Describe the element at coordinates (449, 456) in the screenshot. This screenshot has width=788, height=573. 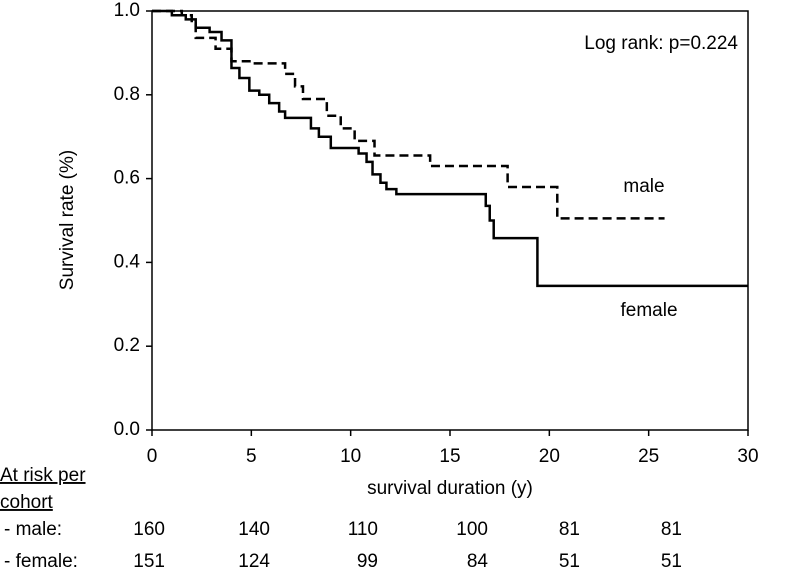
I see `x-tick-label: 15` at that location.